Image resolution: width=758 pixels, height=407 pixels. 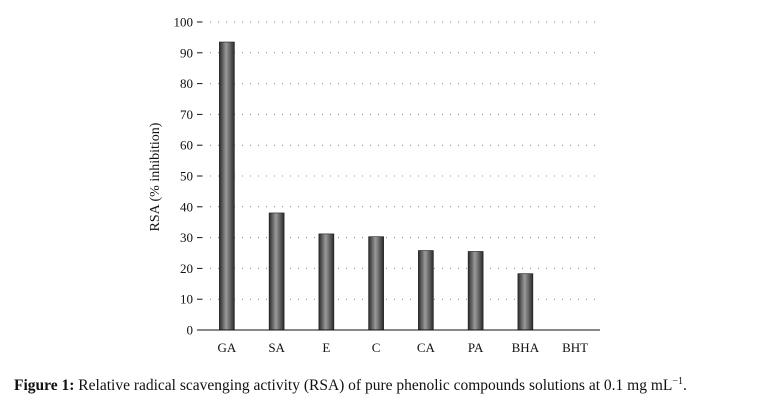 I want to click on y-axis-label: RSA (% inhibition), so click(x=155, y=176).